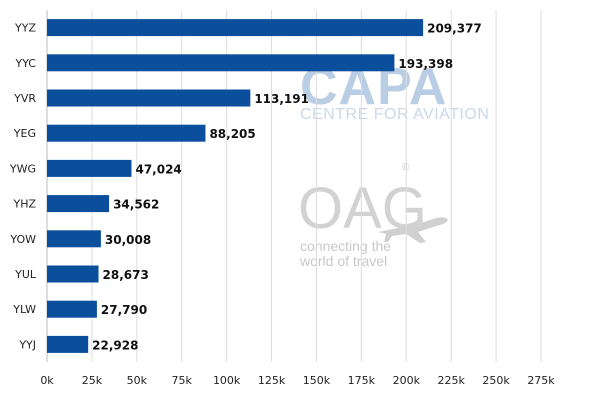 This screenshot has width=600, height=400. I want to click on airplane-icon, so click(413, 230).